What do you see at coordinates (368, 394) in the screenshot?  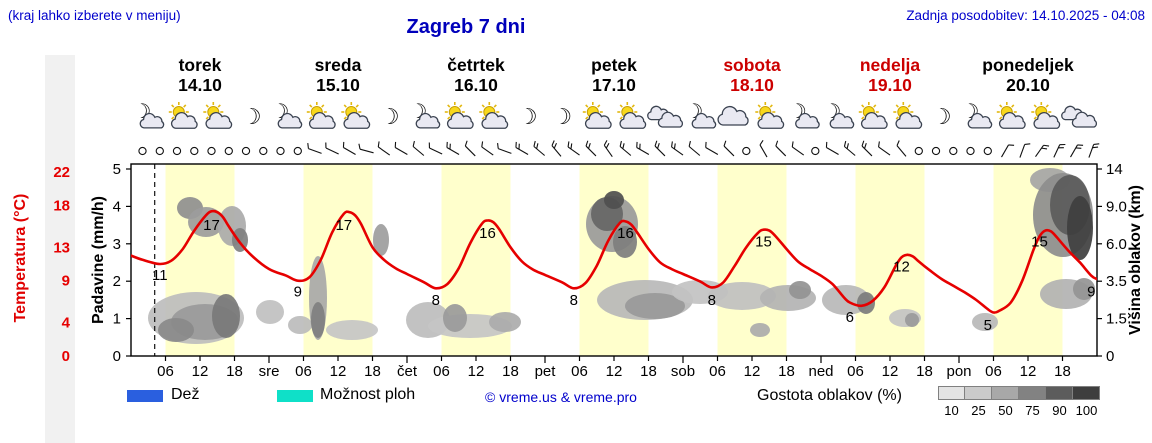 I see `showers-legend-label: Možnost ploh` at bounding box center [368, 394].